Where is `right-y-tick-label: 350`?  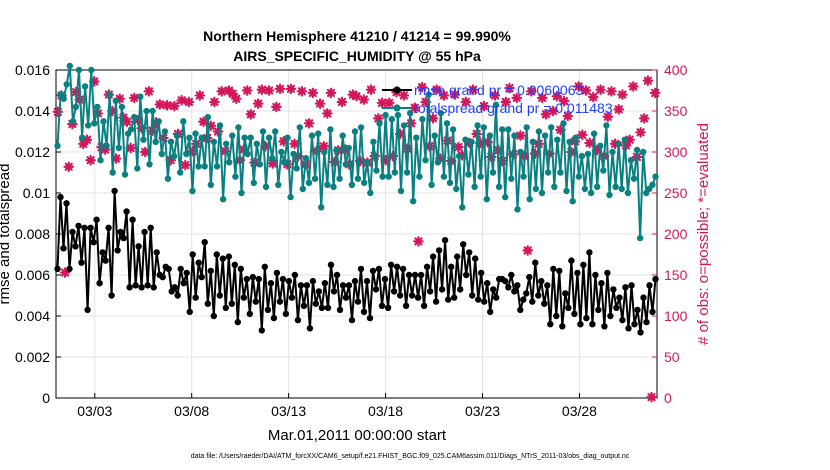
right-y-tick-label: 350 is located at coordinates (676, 111).